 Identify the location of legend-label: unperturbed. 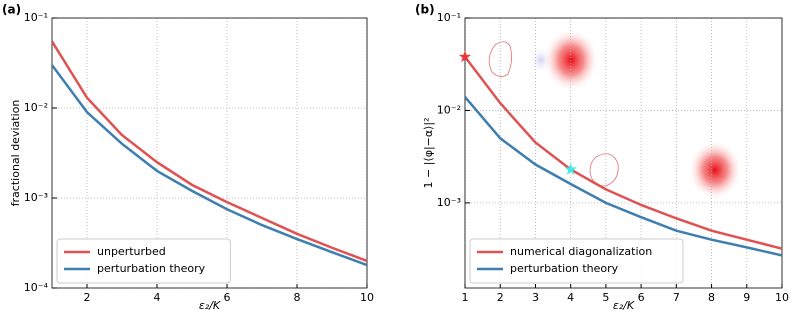
(131, 251).